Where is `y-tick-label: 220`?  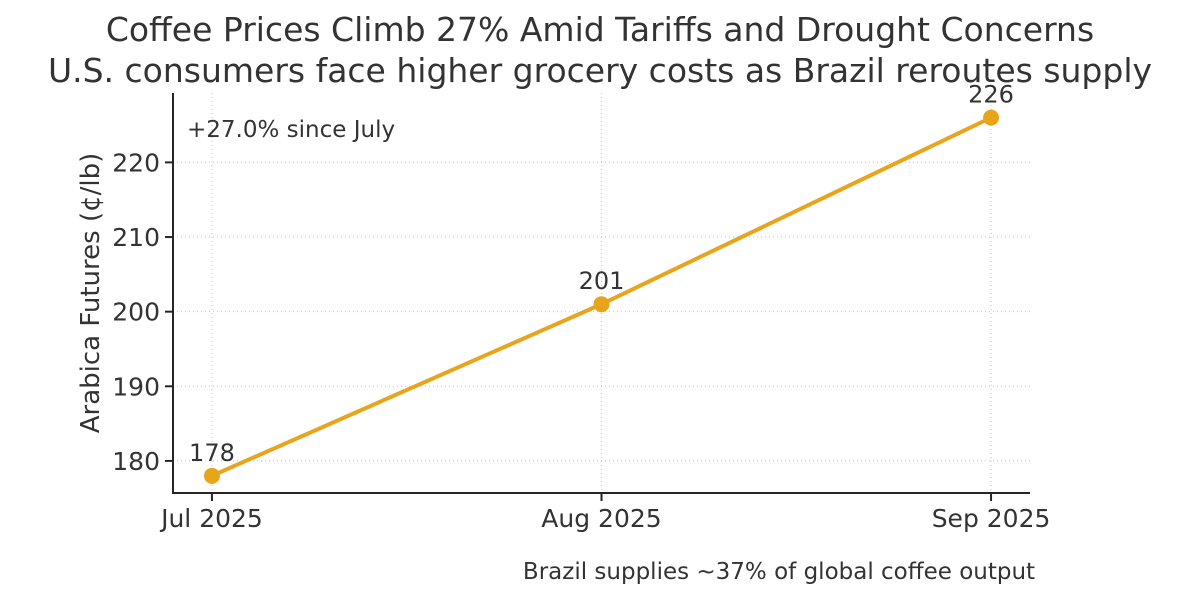
y-tick-label: 220 is located at coordinates (136, 162).